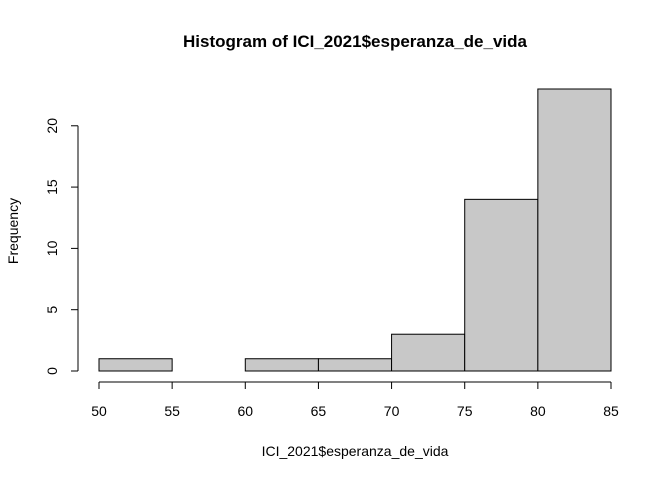 Image resolution: width=672 pixels, height=480 pixels. I want to click on x-tick-label: 50, so click(99, 411).